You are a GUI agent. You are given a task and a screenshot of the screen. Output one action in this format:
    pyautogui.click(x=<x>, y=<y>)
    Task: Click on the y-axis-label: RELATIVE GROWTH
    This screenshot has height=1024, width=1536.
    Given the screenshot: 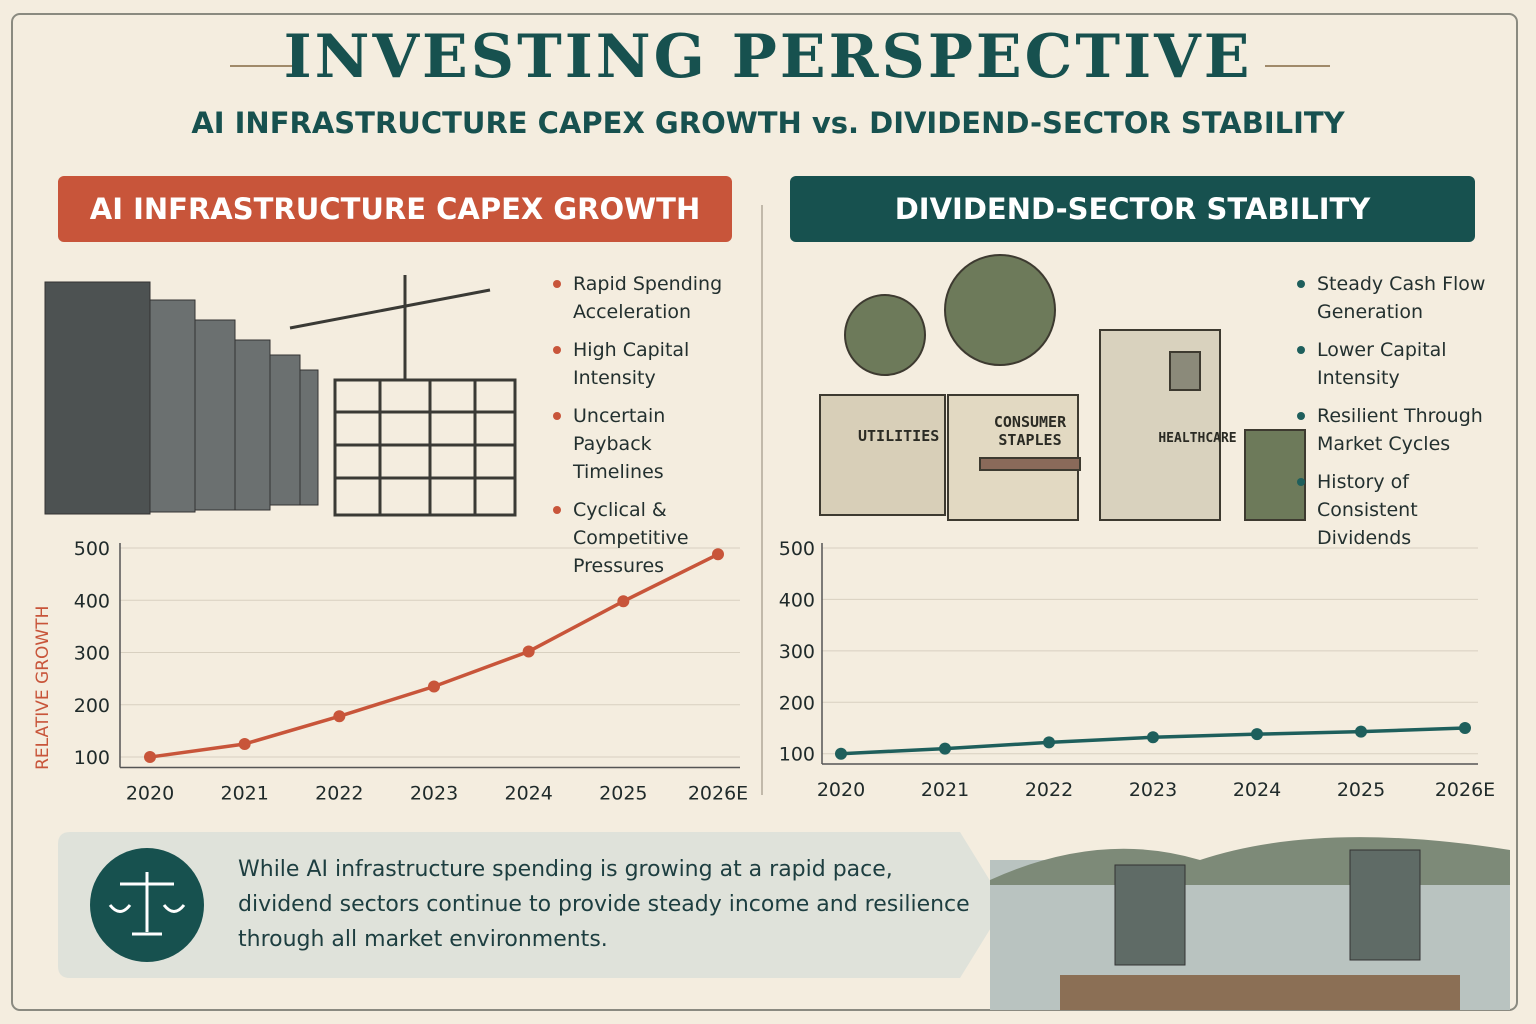 What is the action you would take?
    pyautogui.click(x=43, y=688)
    